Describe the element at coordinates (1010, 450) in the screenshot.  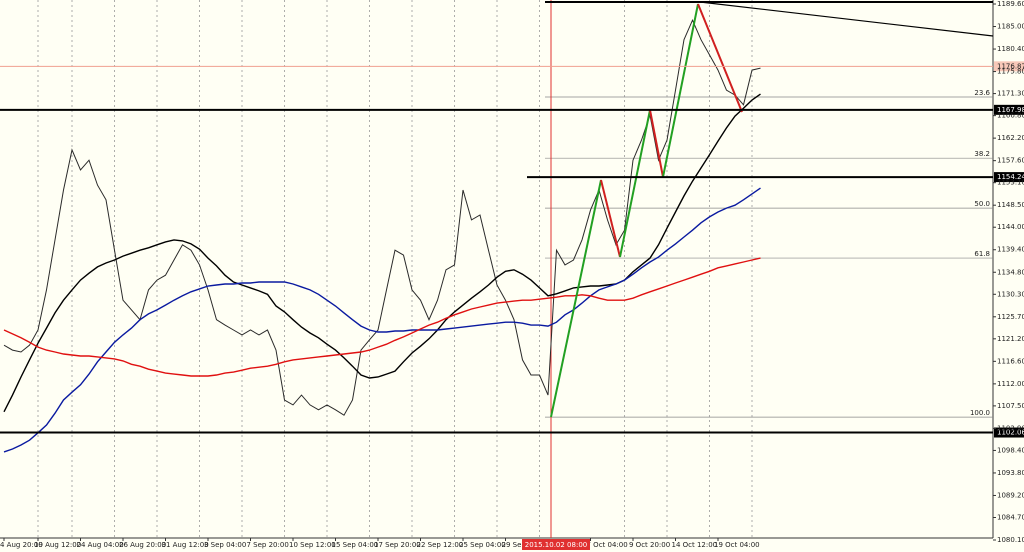
I see `y-tick-label: 1098.40` at that location.